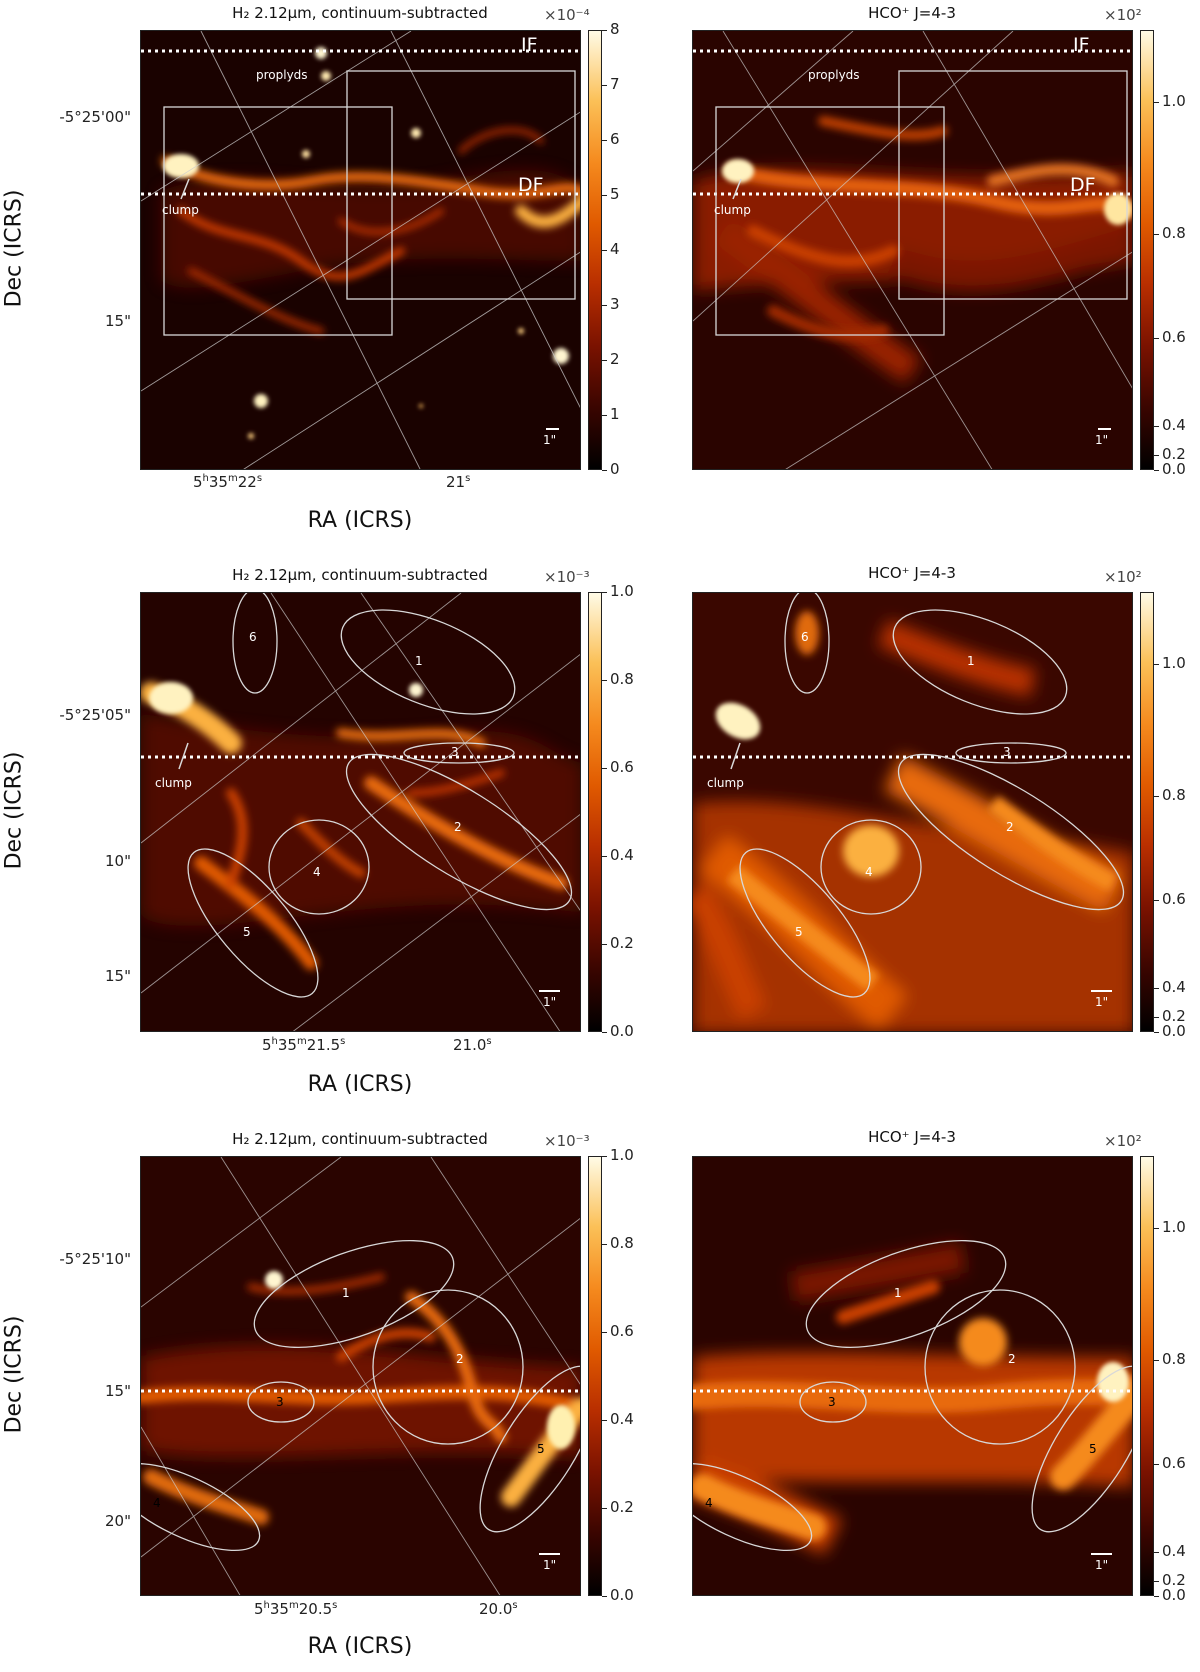 The image size is (1200, 1672). I want to click on panel-title: HCO⁺ J=4-3, so click(912, 573).